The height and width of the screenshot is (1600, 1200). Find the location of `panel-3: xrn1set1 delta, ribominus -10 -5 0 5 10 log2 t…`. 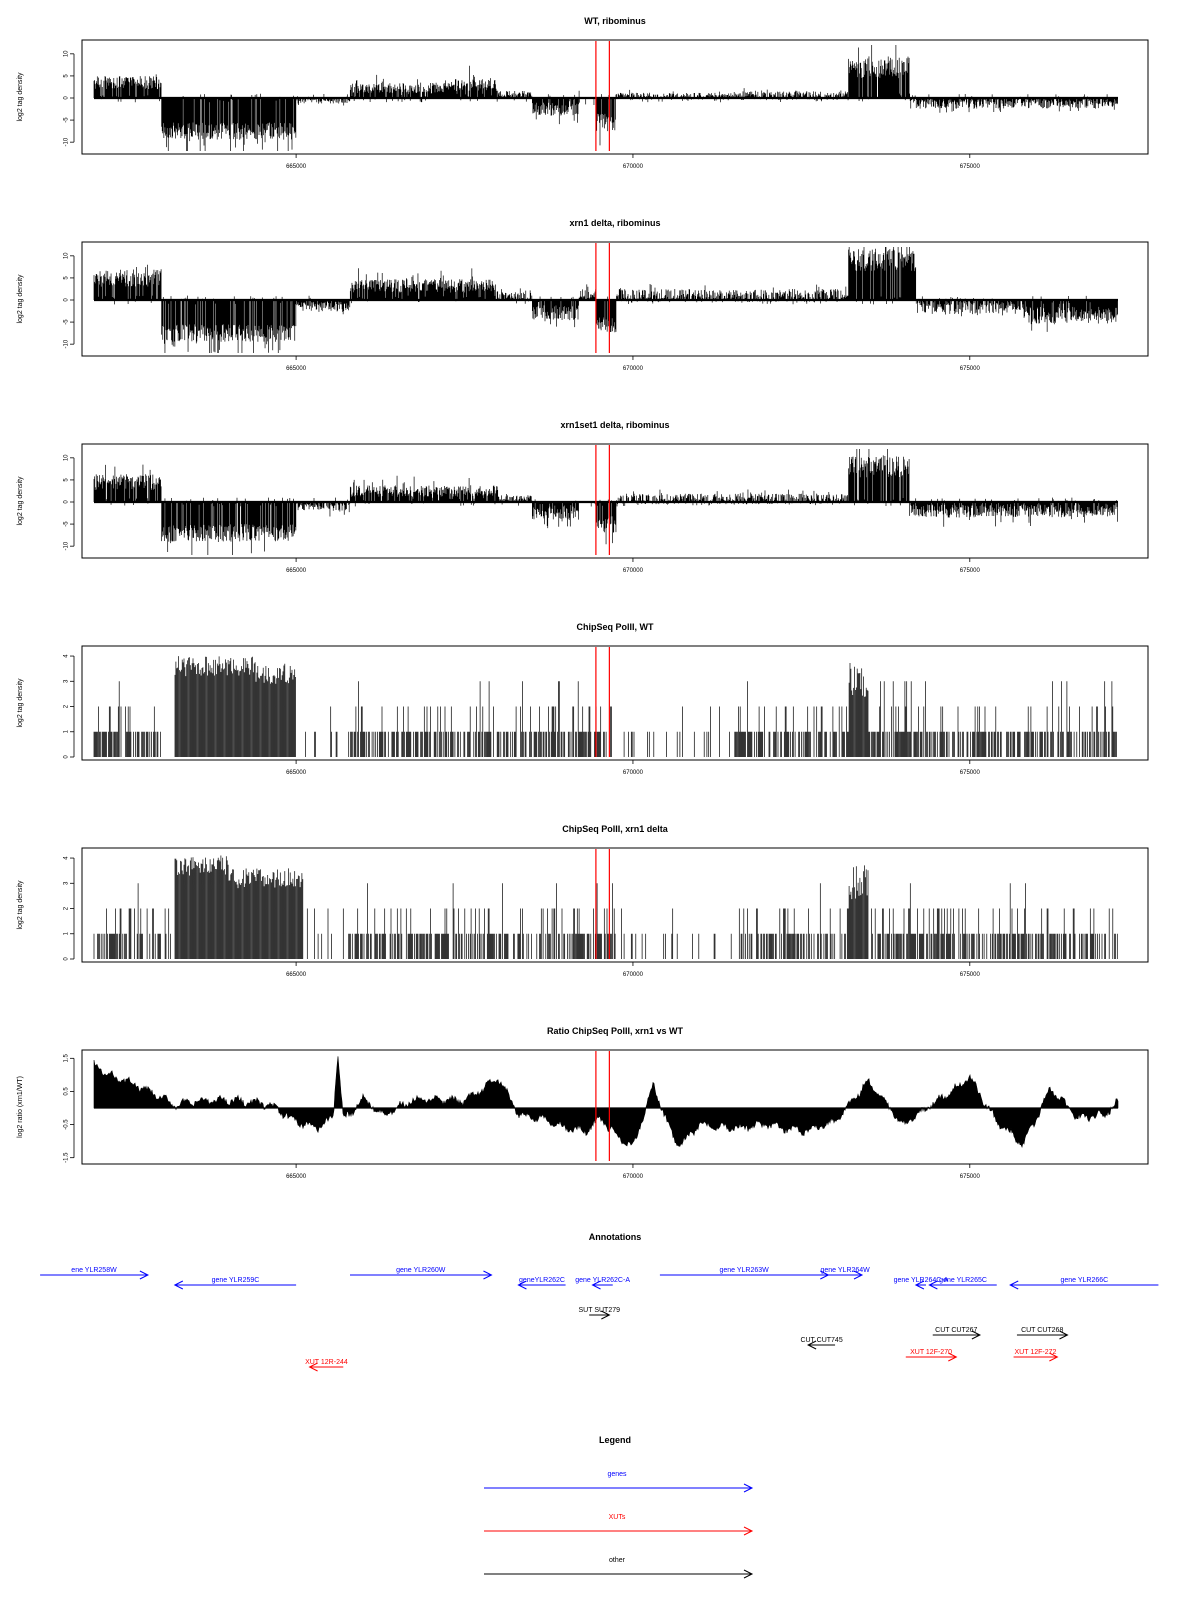

panel-3: xrn1set1 delta, ribominus -10 -5 0 5 10 log2 t… is located at coordinates (583, 497).